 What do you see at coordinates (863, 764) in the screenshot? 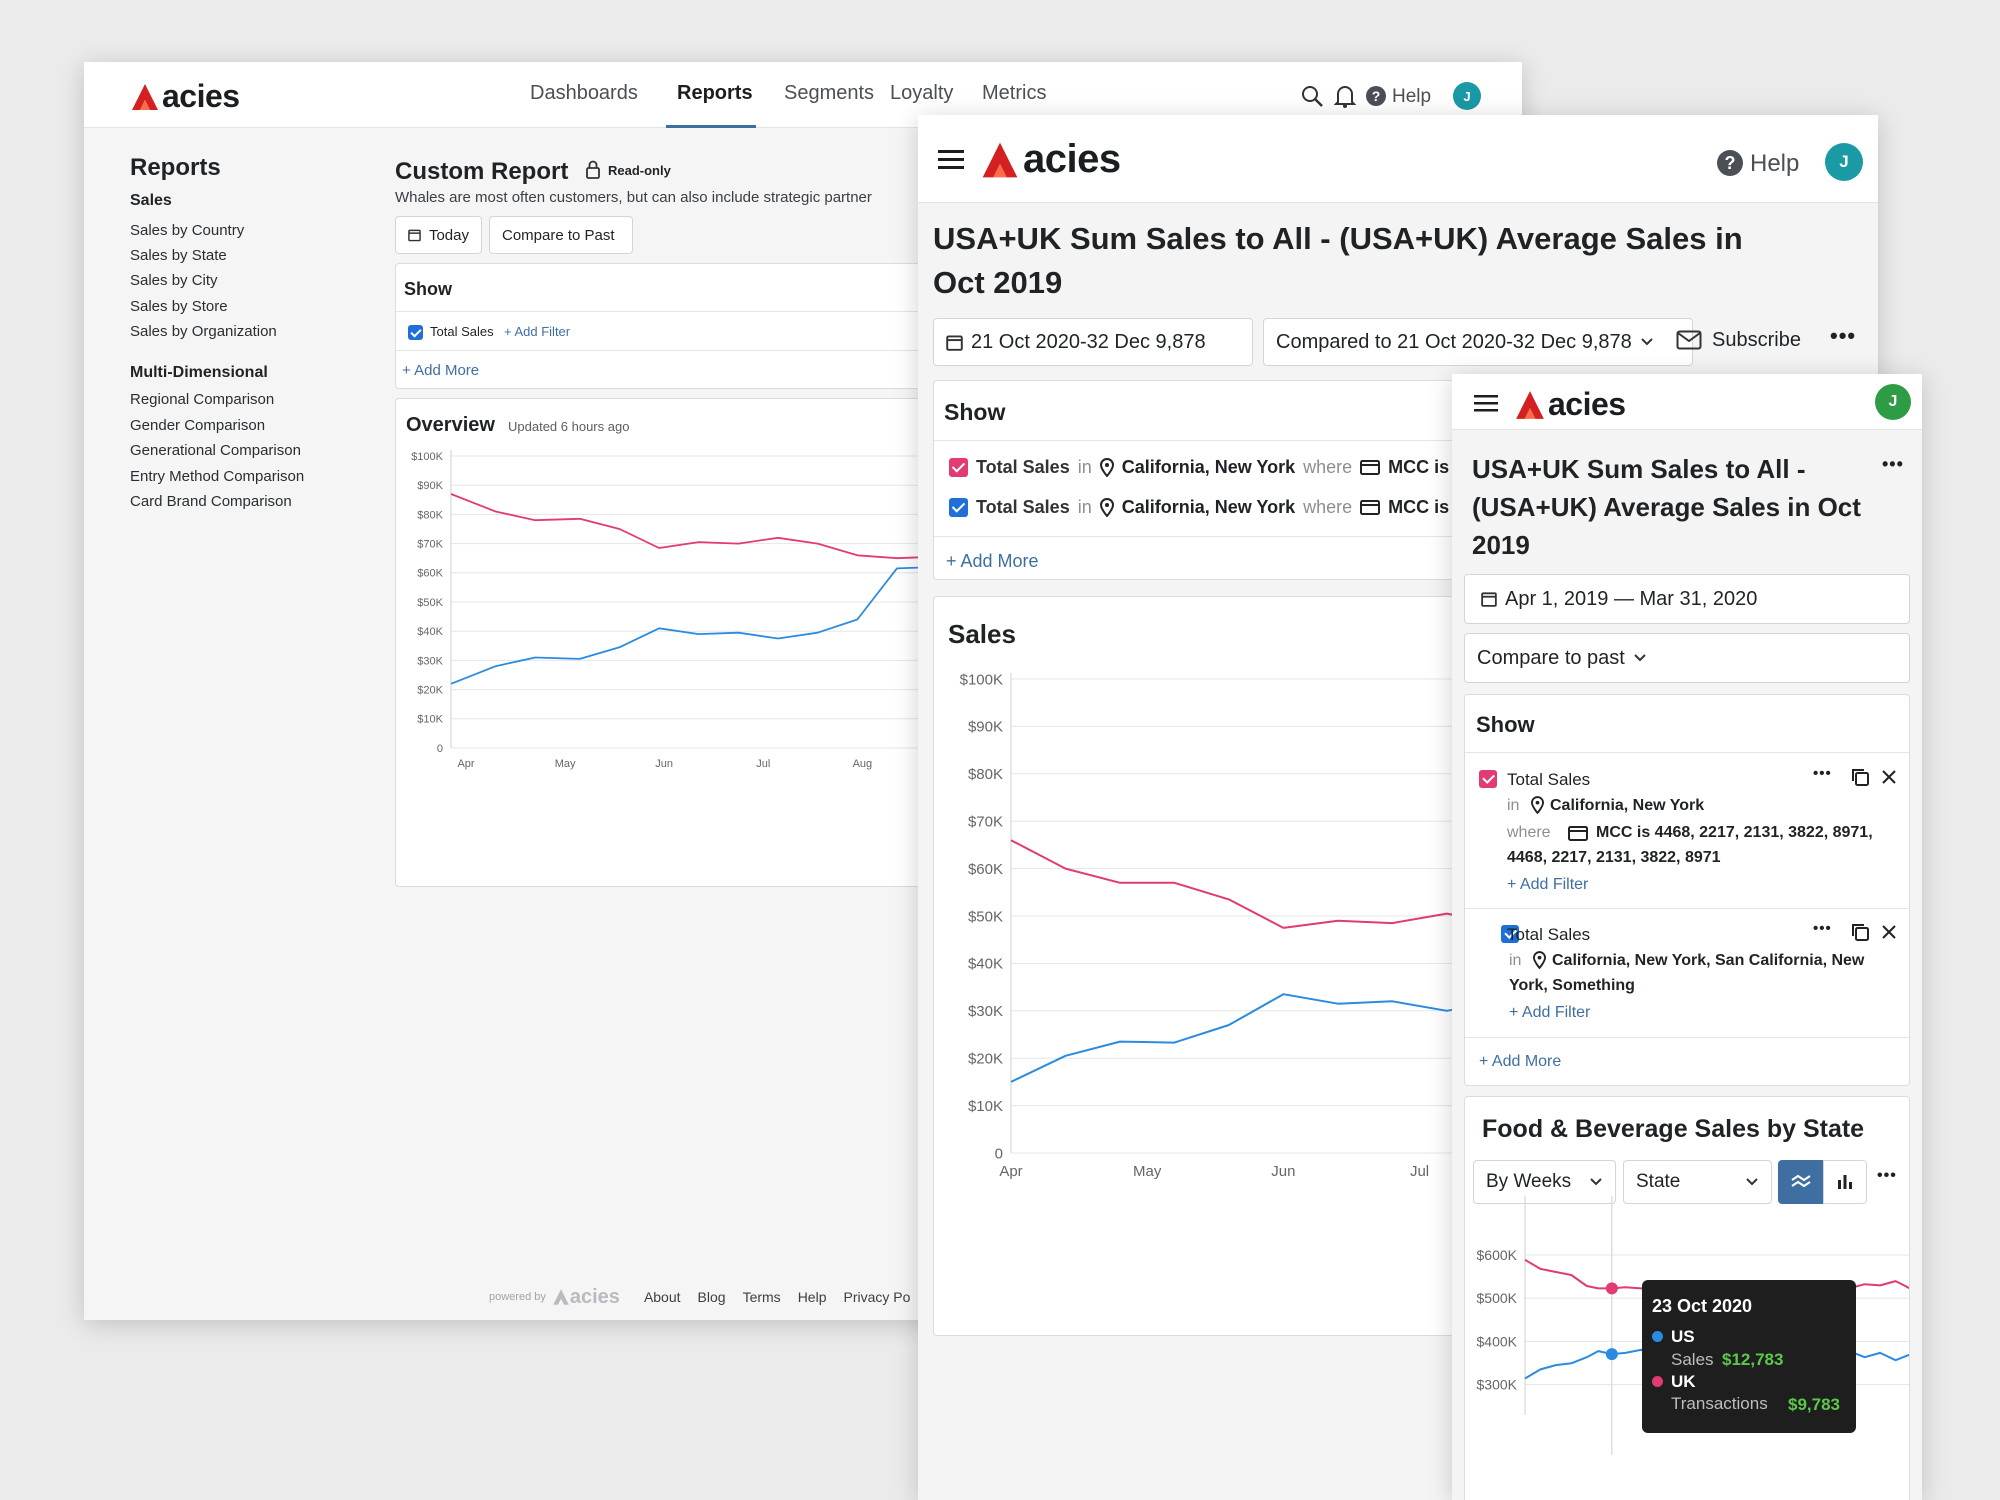
I see `x-tick-label: Aug` at bounding box center [863, 764].